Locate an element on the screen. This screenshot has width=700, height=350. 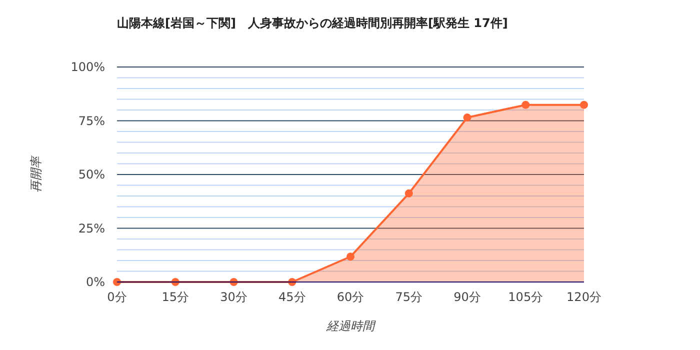
x-axis-title: 経過時間 is located at coordinates (351, 326).